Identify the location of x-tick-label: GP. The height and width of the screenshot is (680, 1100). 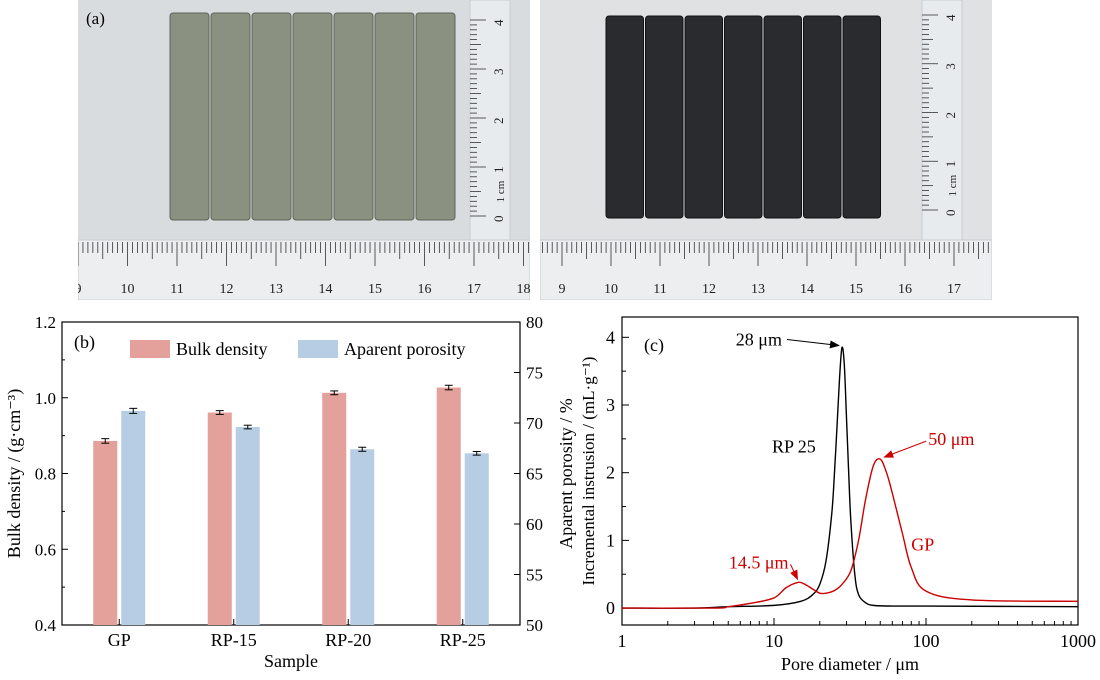
(119, 640).